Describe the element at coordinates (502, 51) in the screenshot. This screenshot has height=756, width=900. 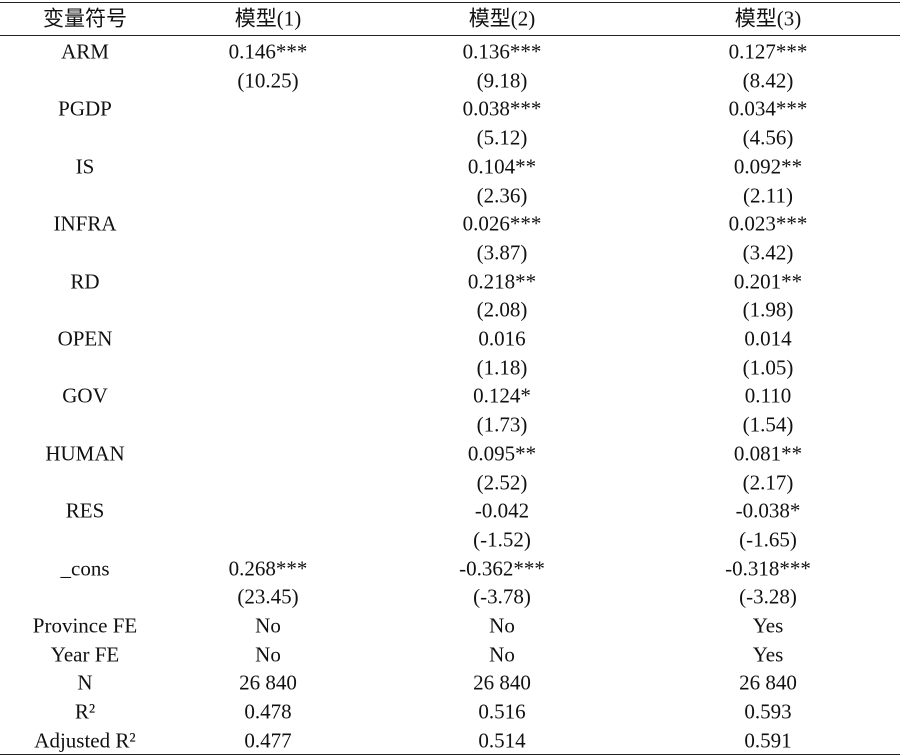
I see `table-cell: 0.136***` at that location.